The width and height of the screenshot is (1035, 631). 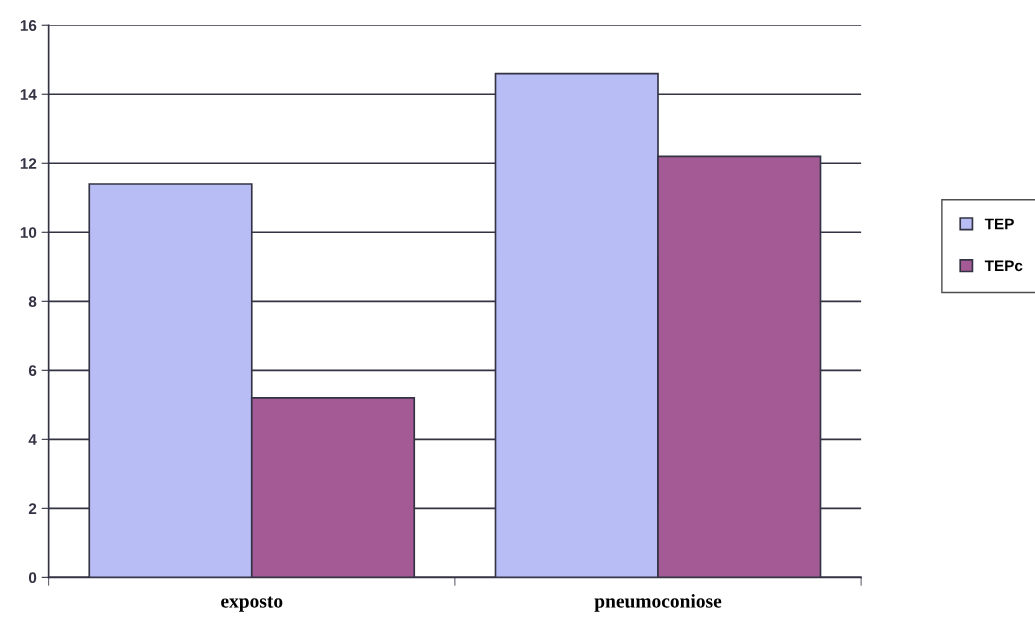 I want to click on x-tick-label: exposto, so click(x=252, y=604).